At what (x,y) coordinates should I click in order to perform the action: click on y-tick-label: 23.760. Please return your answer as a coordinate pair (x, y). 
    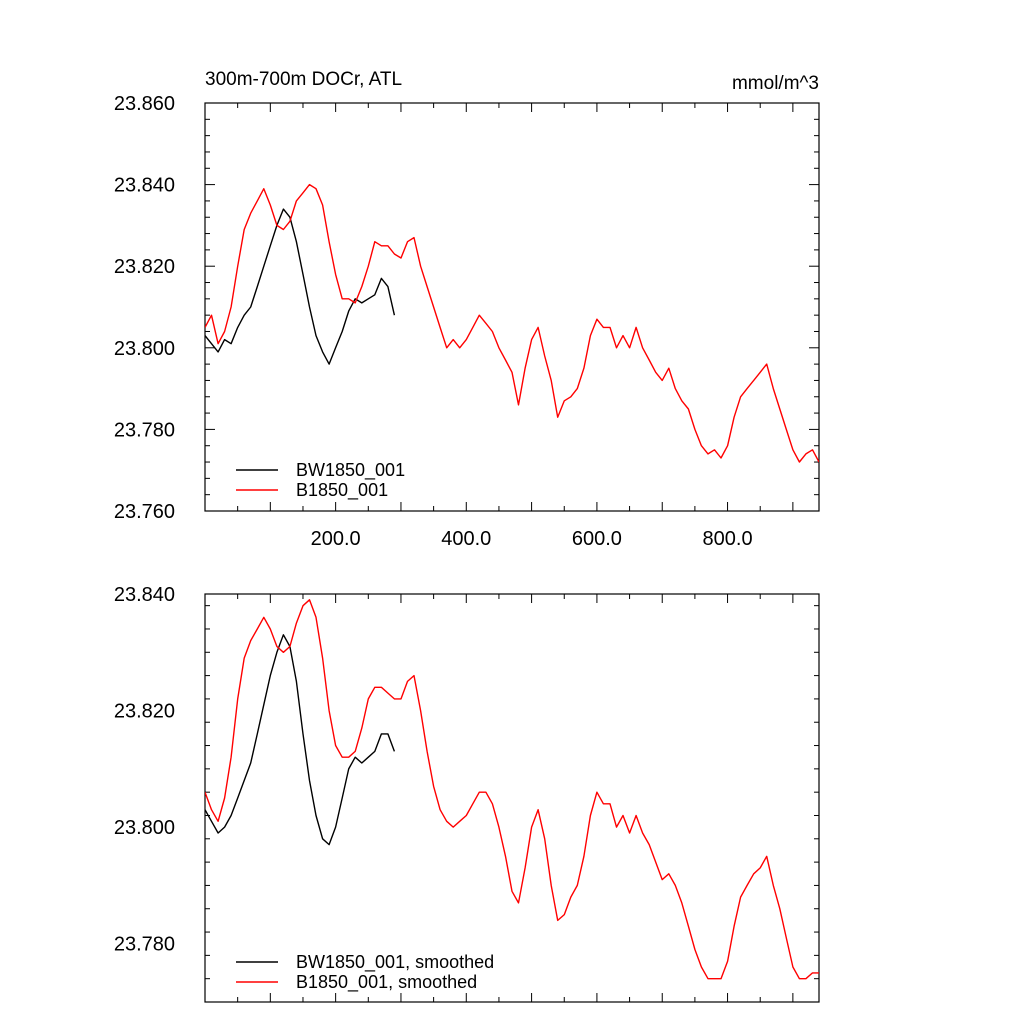
    Looking at the image, I should click on (144, 512).